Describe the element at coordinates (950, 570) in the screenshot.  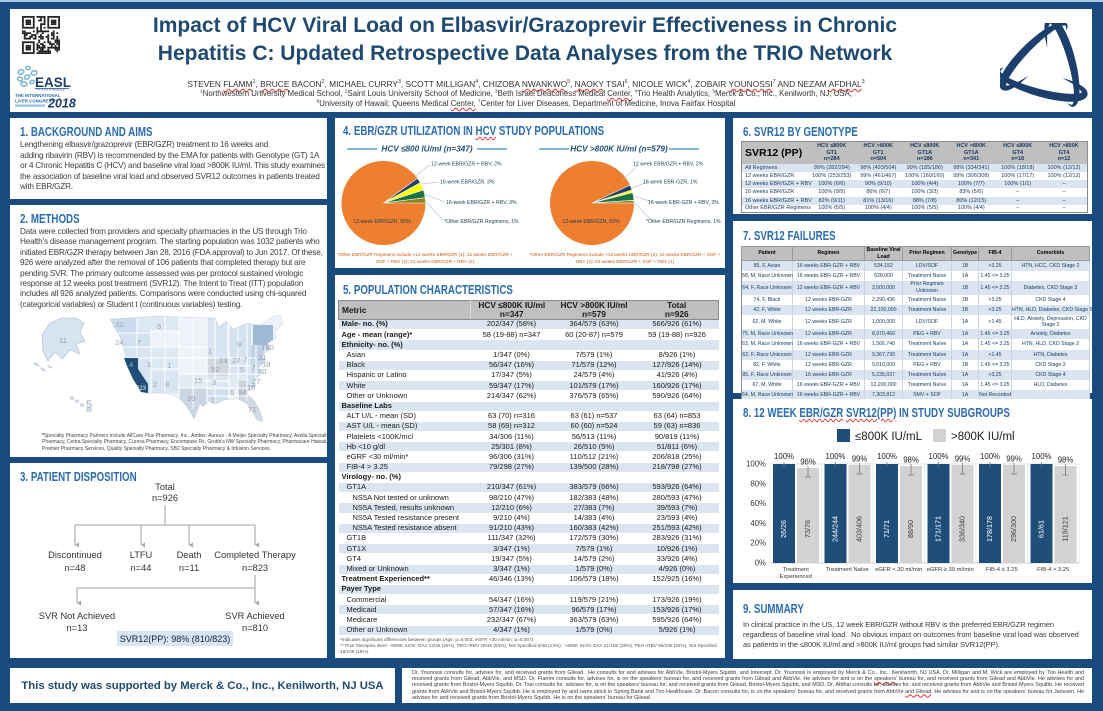
I see `svg-text: eGFR ≥ 30 ml/min` at that location.